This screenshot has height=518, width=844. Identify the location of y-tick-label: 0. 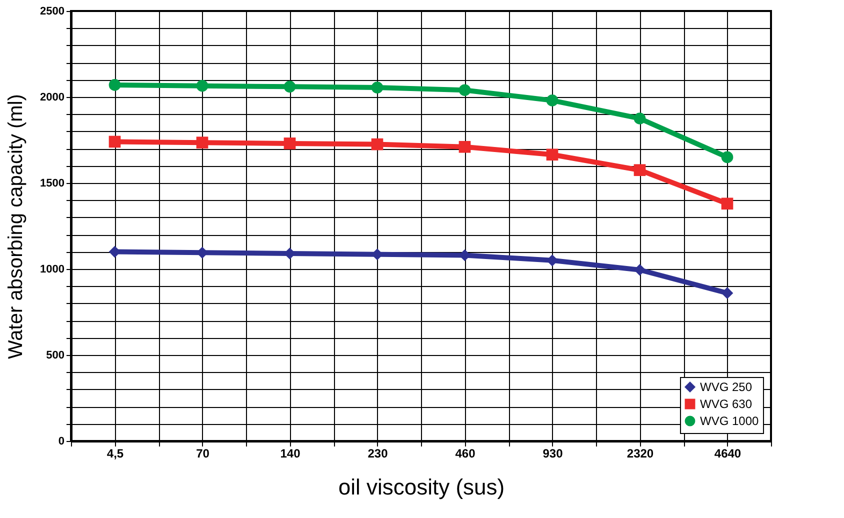
(61, 442).